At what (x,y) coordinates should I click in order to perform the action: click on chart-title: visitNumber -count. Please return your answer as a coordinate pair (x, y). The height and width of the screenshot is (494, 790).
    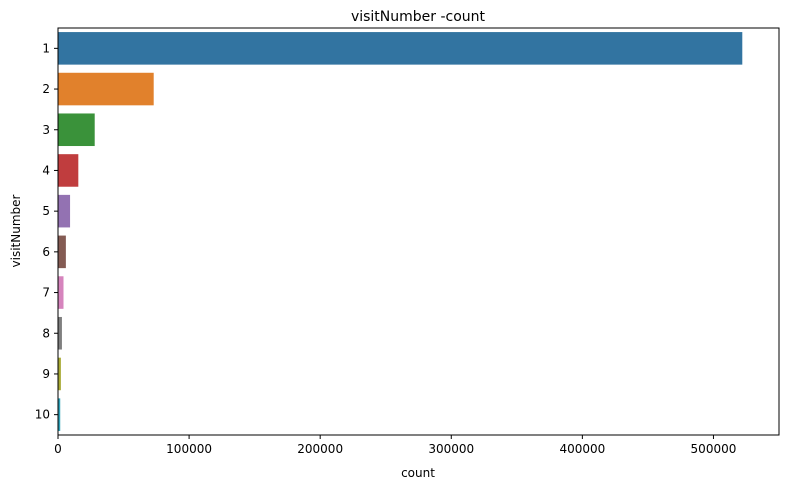
    Looking at the image, I should click on (418, 17).